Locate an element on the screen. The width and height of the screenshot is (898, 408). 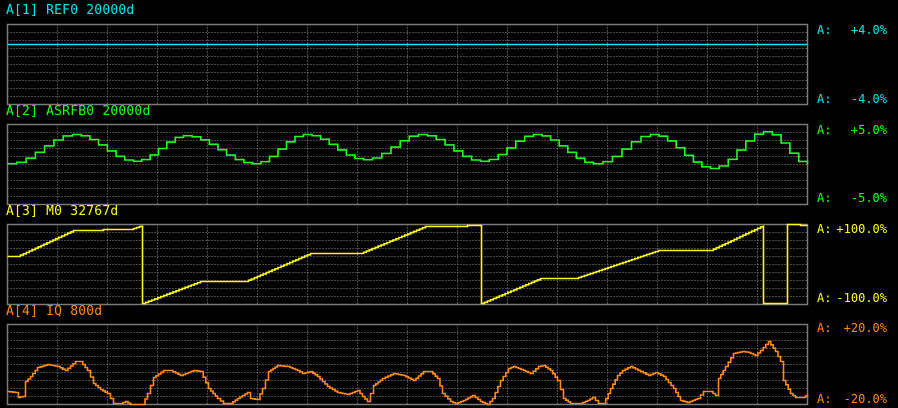
channel-4-title: A[4] IQ 800d is located at coordinates (54, 311).